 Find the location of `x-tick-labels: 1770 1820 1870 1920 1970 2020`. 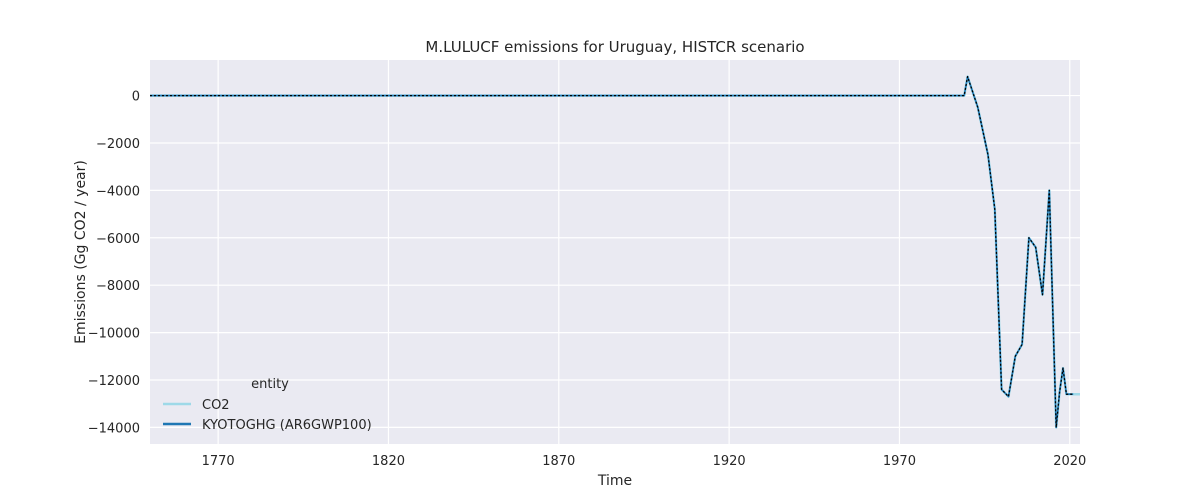

x-tick-labels: 1770 1820 1870 1920 1970 2020 is located at coordinates (644, 461).